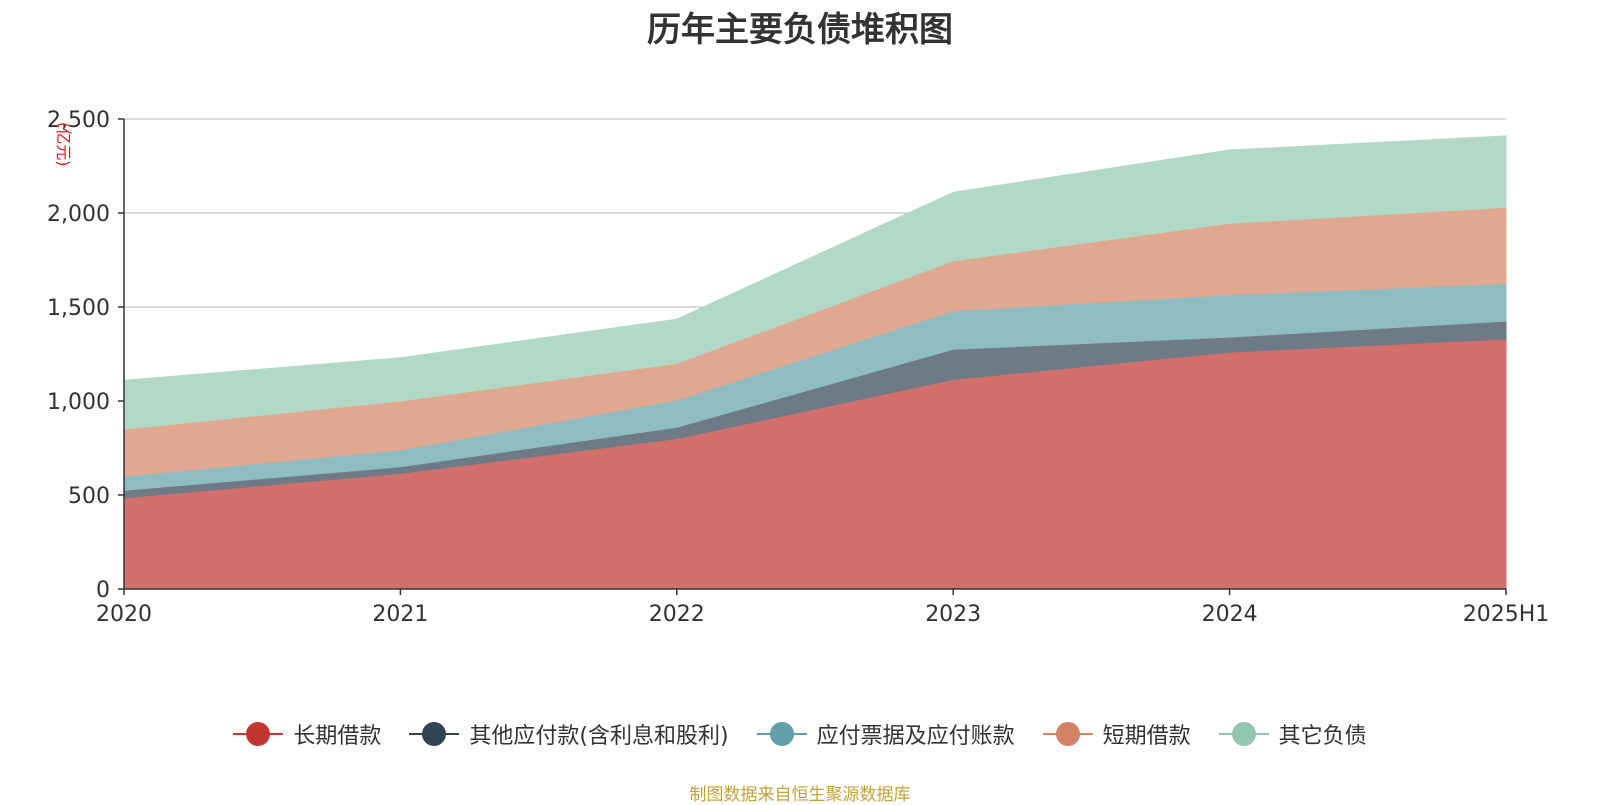 This screenshot has width=1600, height=805. I want to click on legend-item: 其他应付款(含利息和股利), so click(569, 734).